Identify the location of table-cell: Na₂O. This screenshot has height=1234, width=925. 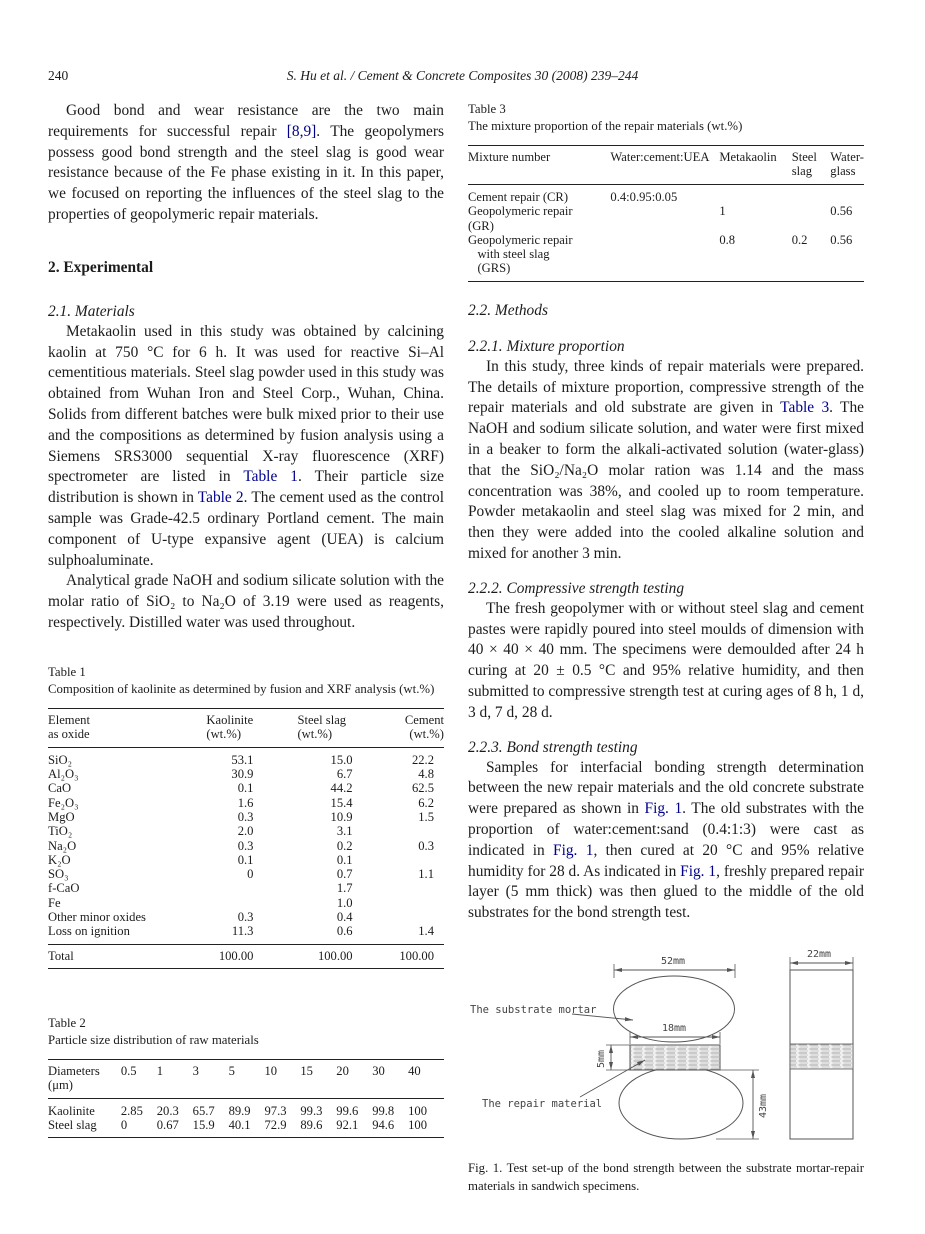
(62, 845).